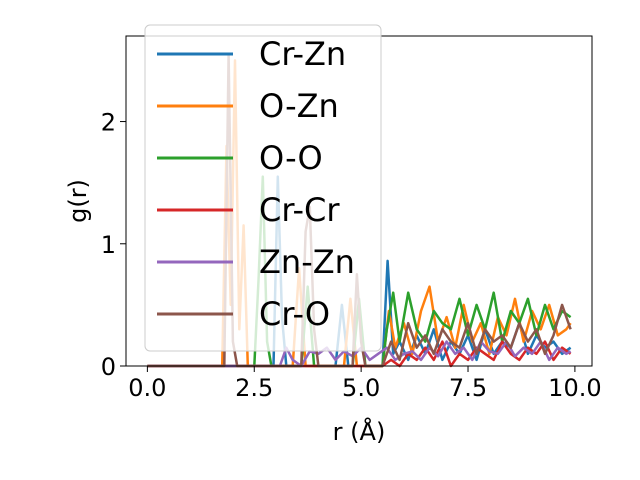 Image resolution: width=640 pixels, height=480 pixels. Describe the element at coordinates (299, 106) in the screenshot. I see `legend-label: O-Zn` at that location.